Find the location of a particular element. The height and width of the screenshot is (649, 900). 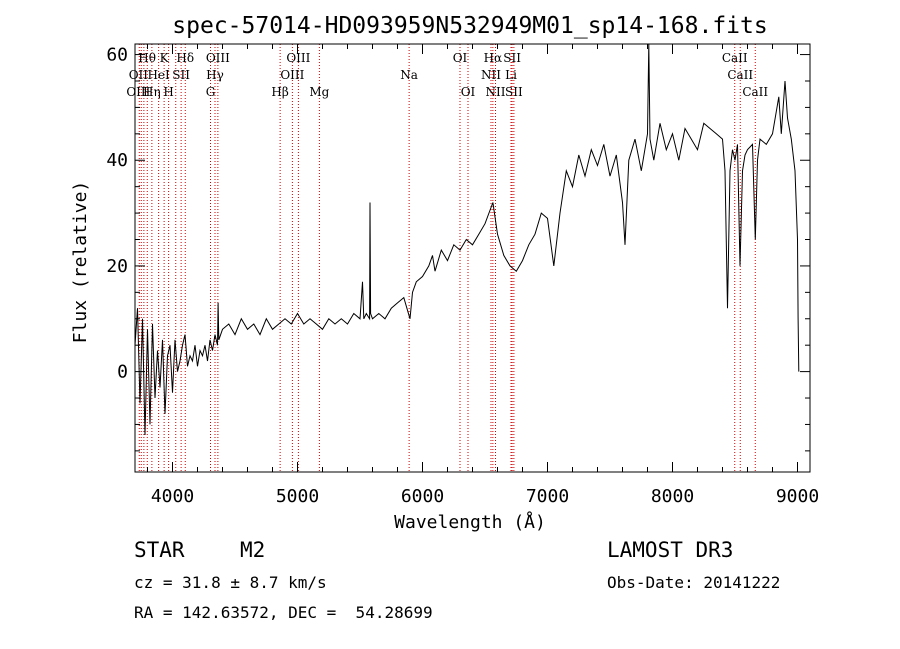

line-label: Hβ is located at coordinates (279, 92).